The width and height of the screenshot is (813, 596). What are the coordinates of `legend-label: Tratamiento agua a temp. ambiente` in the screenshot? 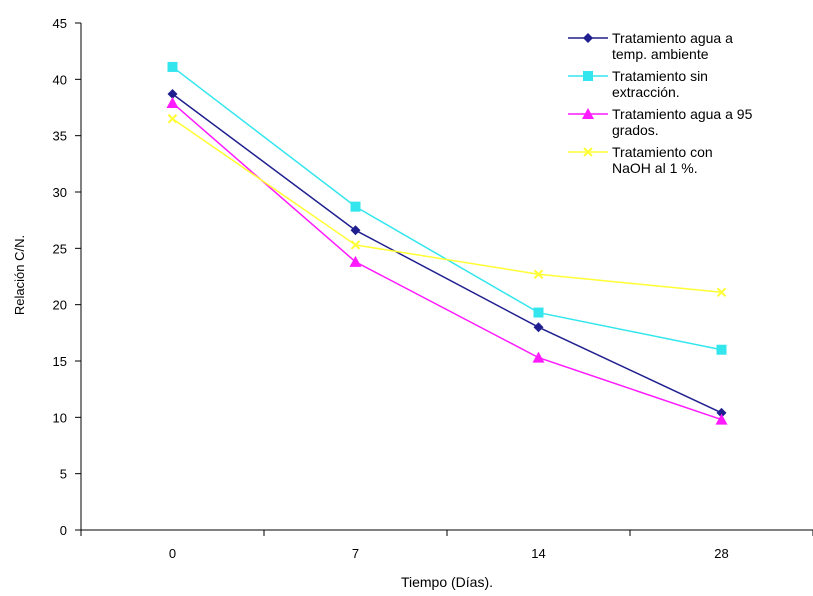 It's located at (672, 46).